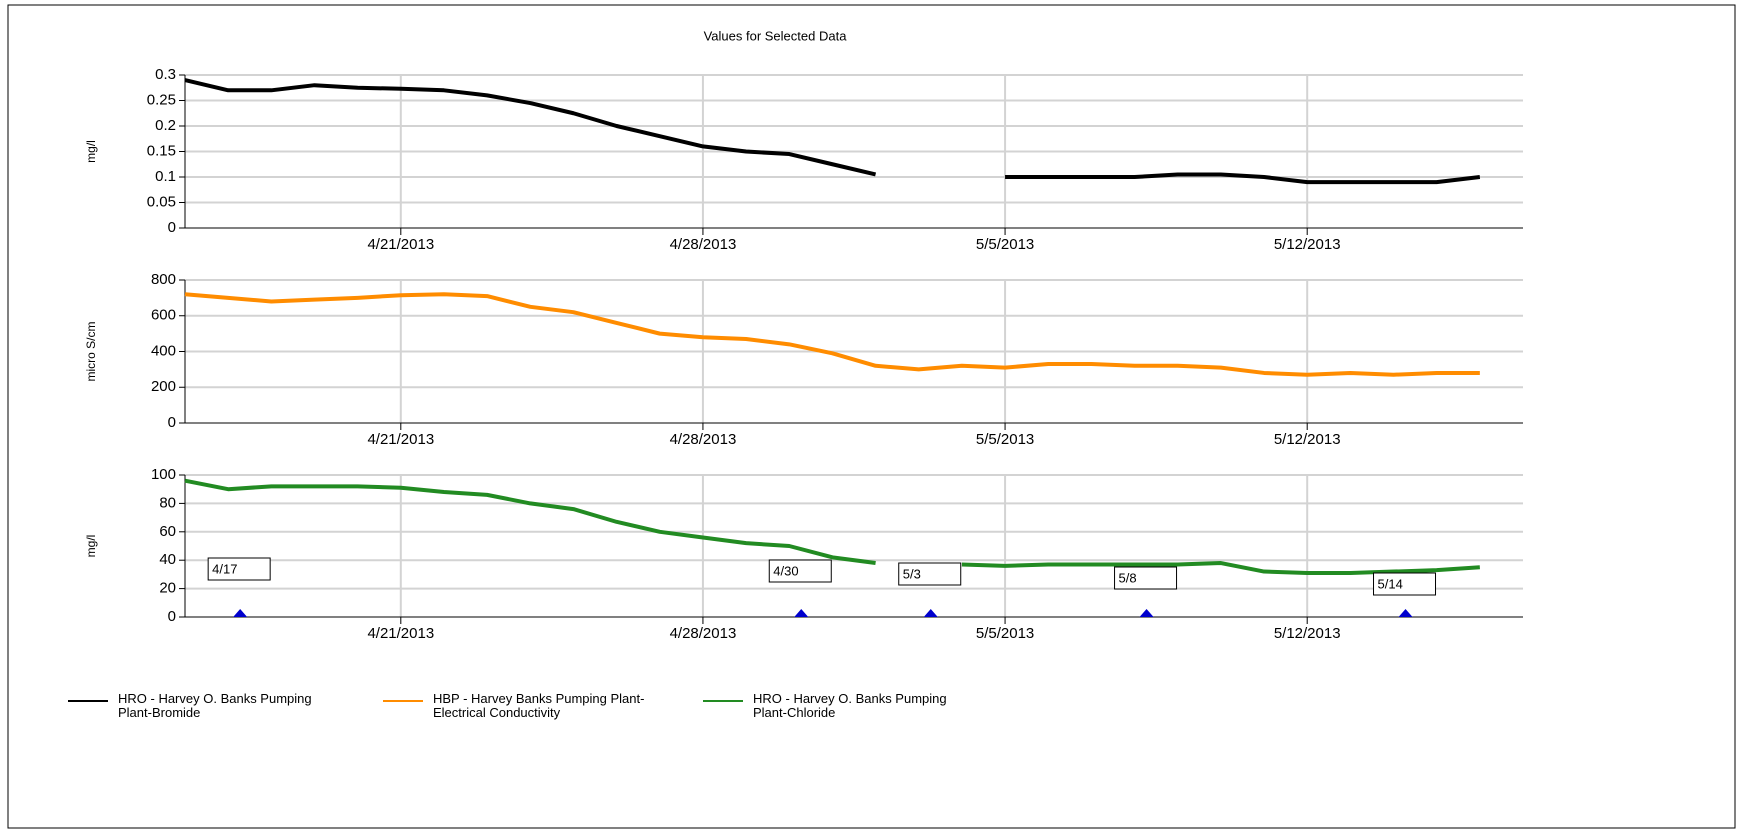 This screenshot has height=835, width=1743. What do you see at coordinates (163, 474) in the screenshot?
I see `y-tick-label: 100` at bounding box center [163, 474].